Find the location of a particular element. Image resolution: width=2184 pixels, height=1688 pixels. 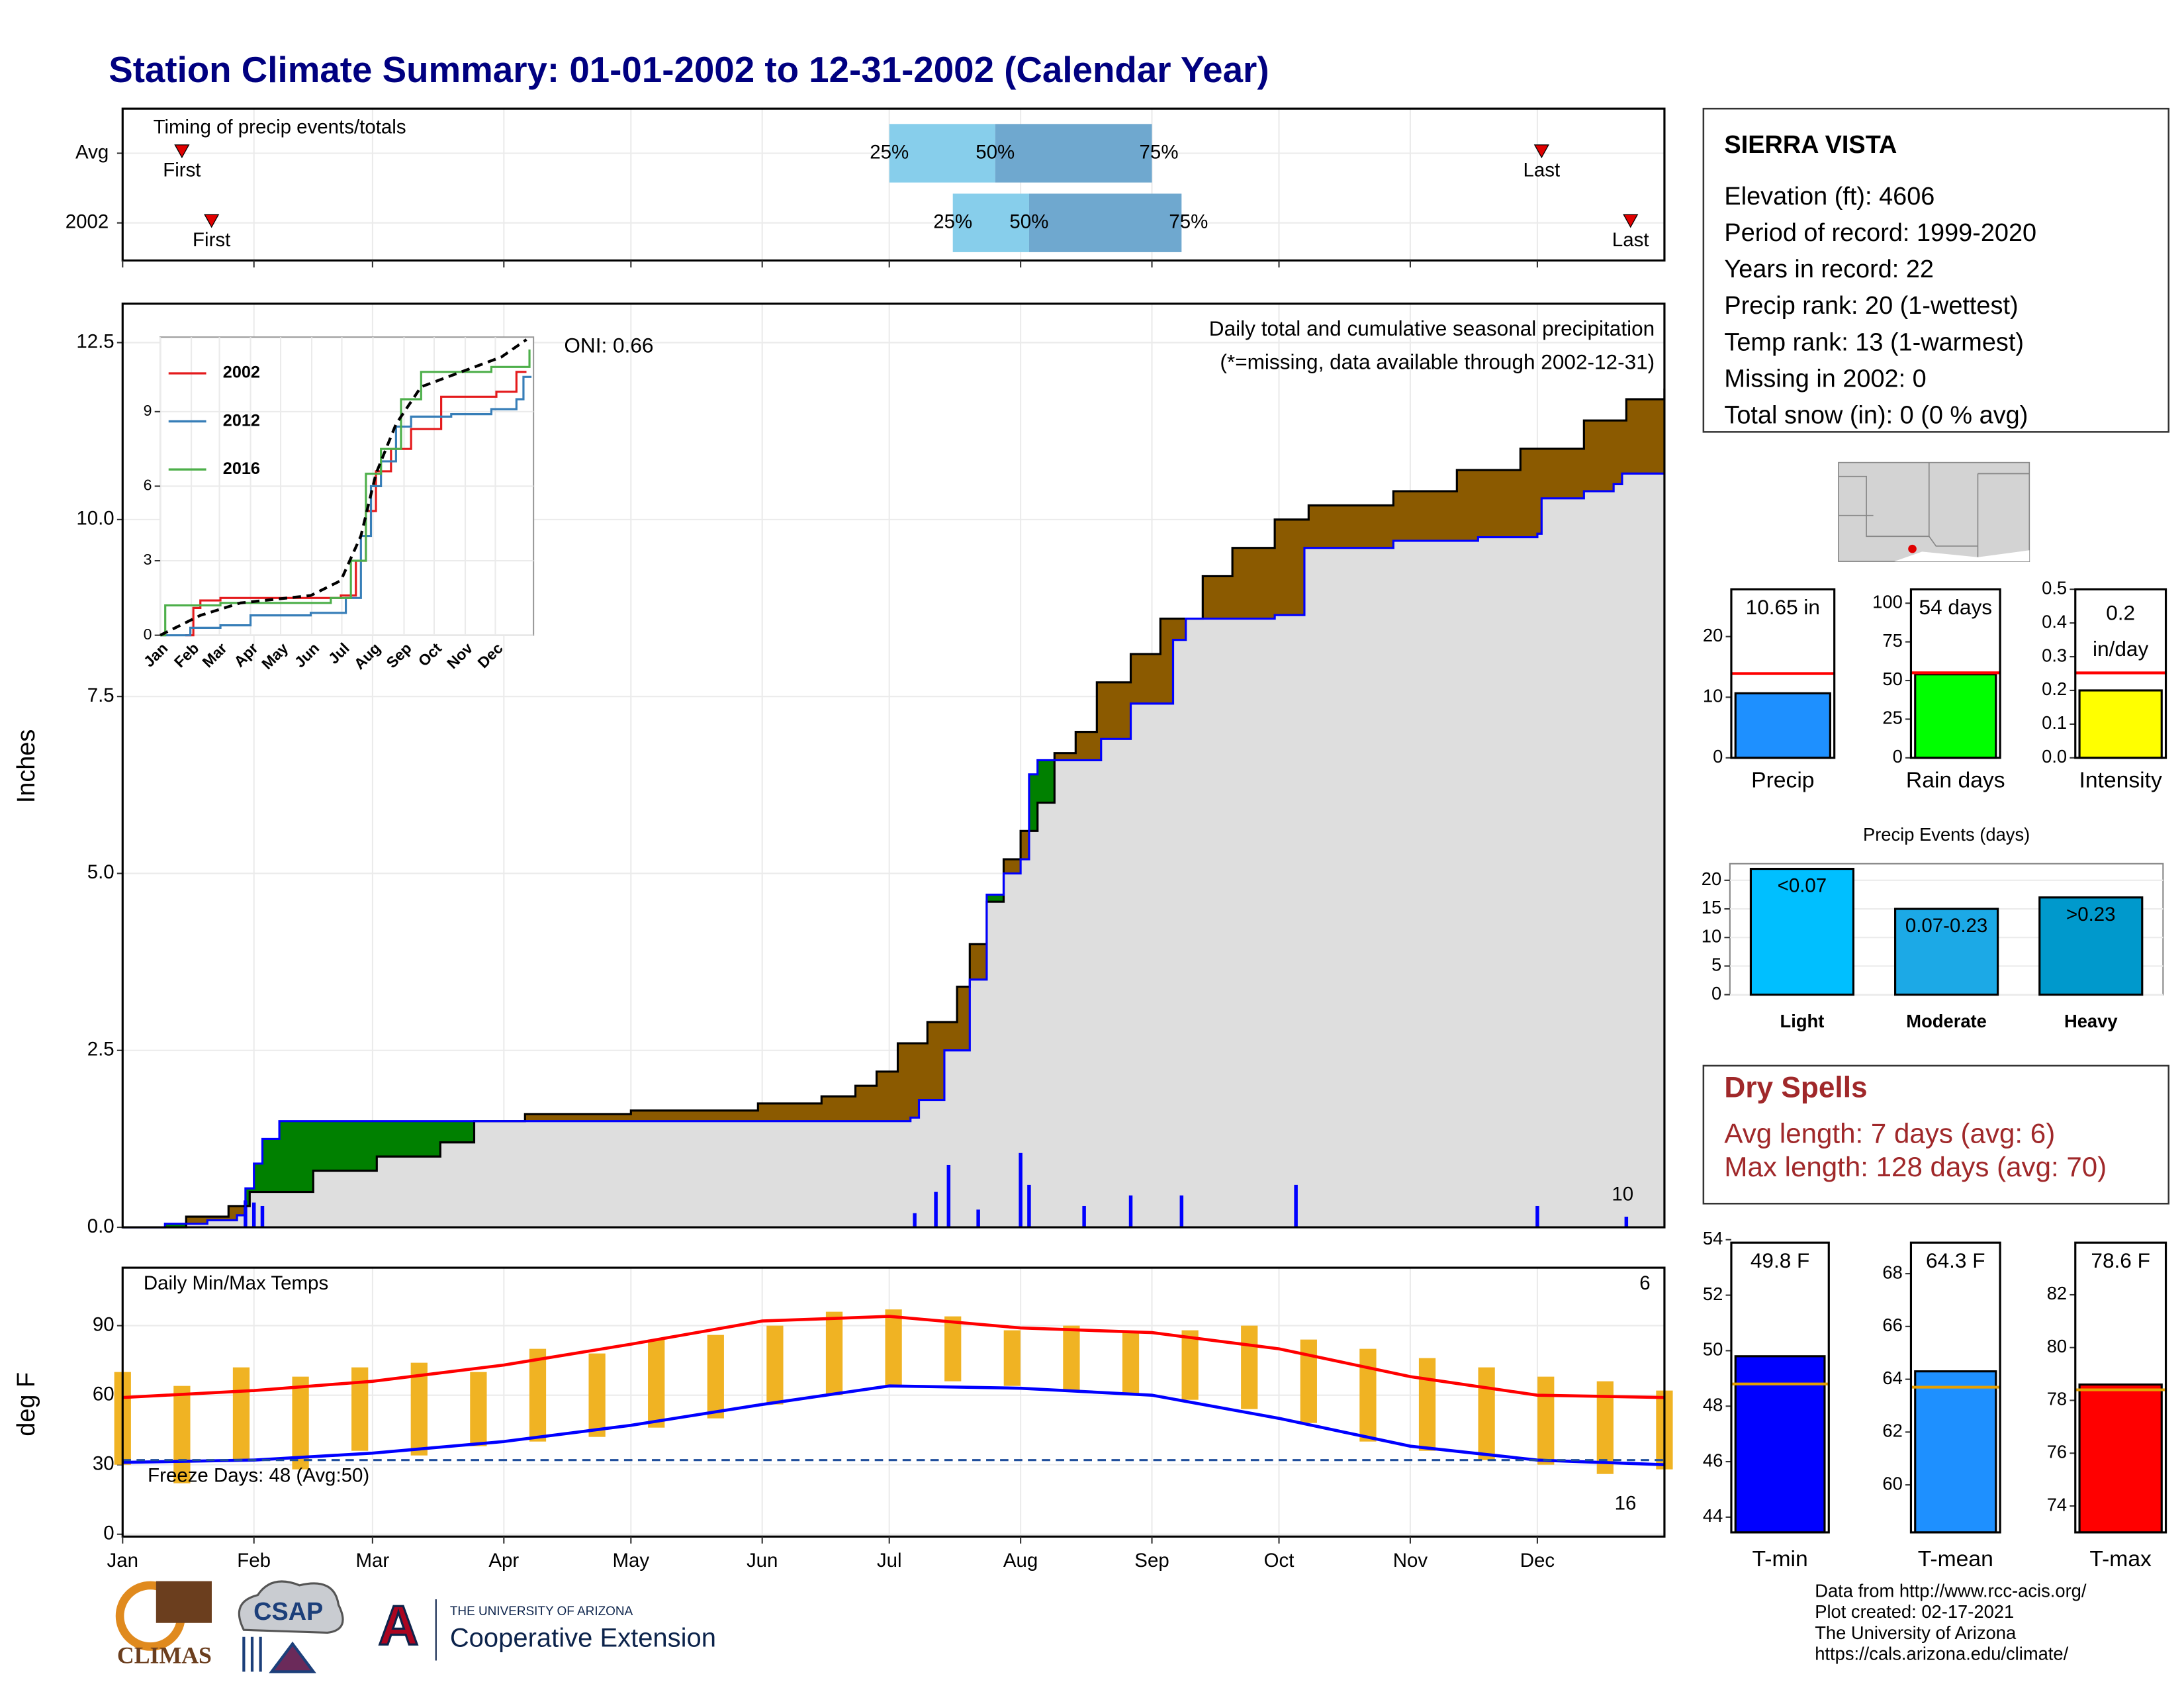

y-tick-label: 80 is located at coordinates (2057, 1346).